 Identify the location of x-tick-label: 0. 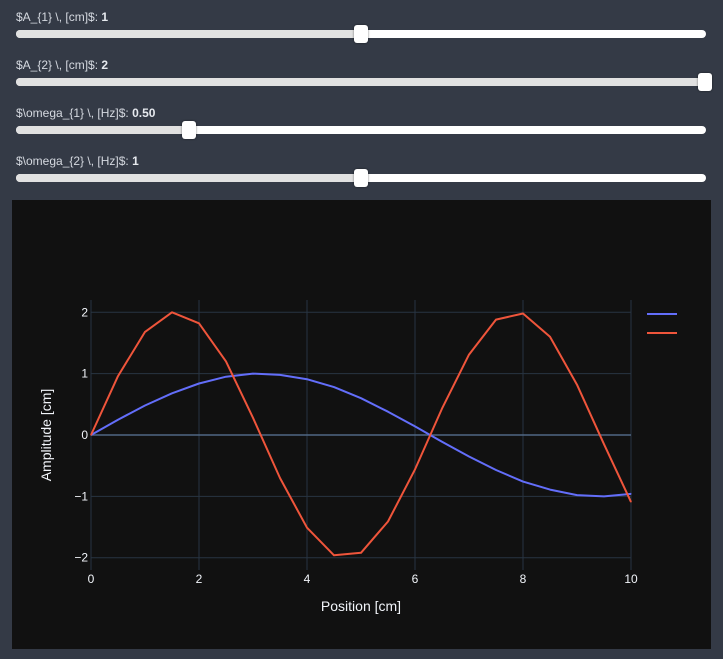
(91, 579).